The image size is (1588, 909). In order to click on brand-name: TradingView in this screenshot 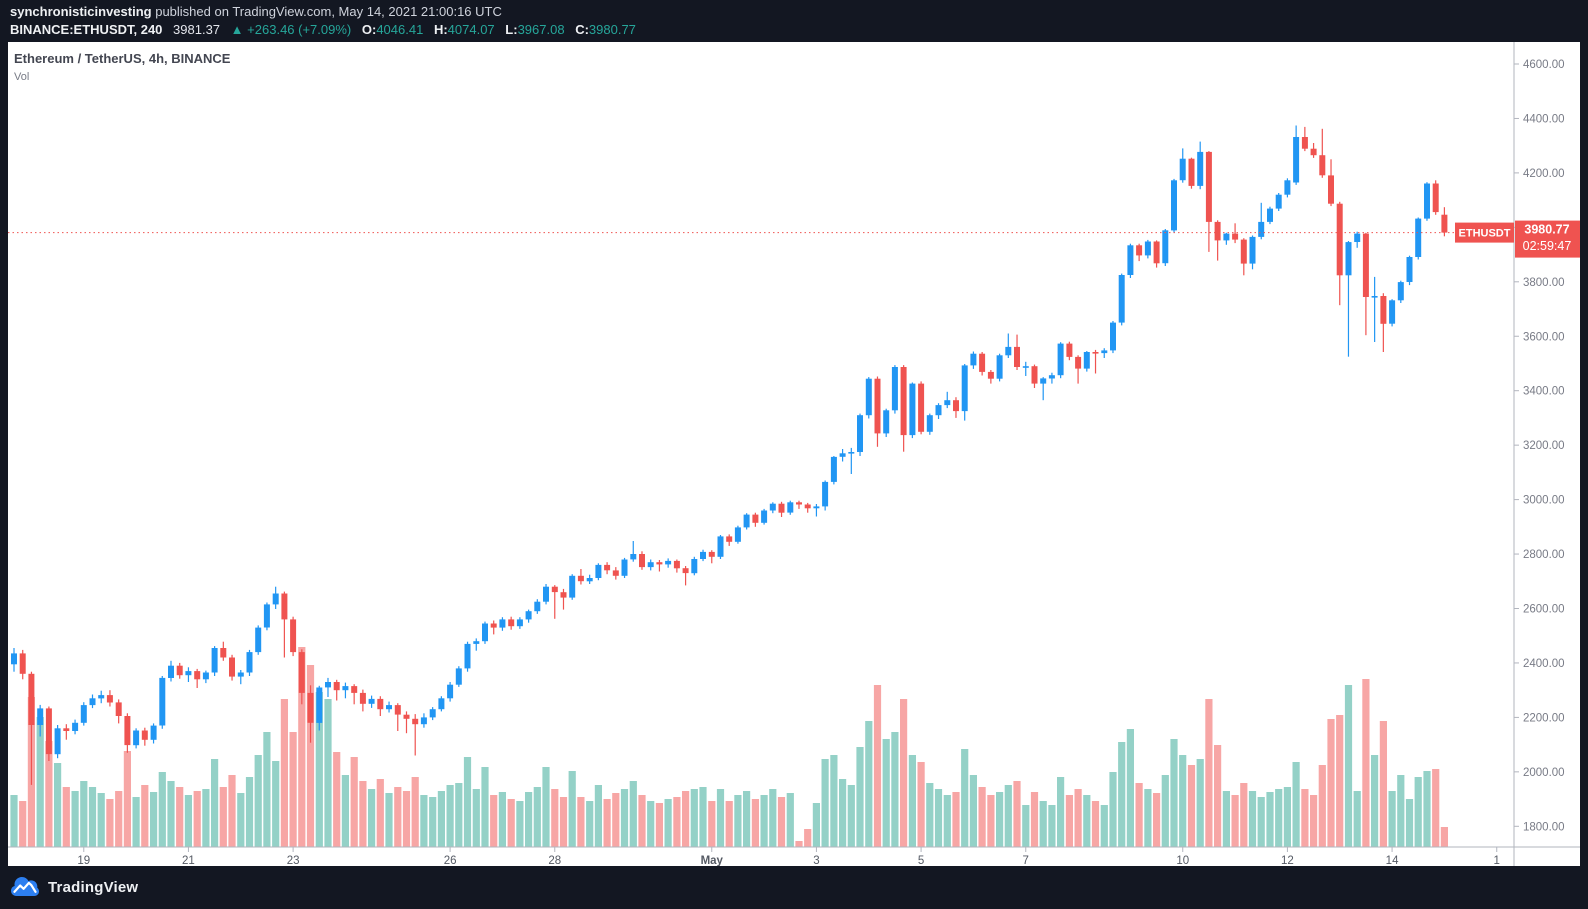, I will do `click(93, 887)`.